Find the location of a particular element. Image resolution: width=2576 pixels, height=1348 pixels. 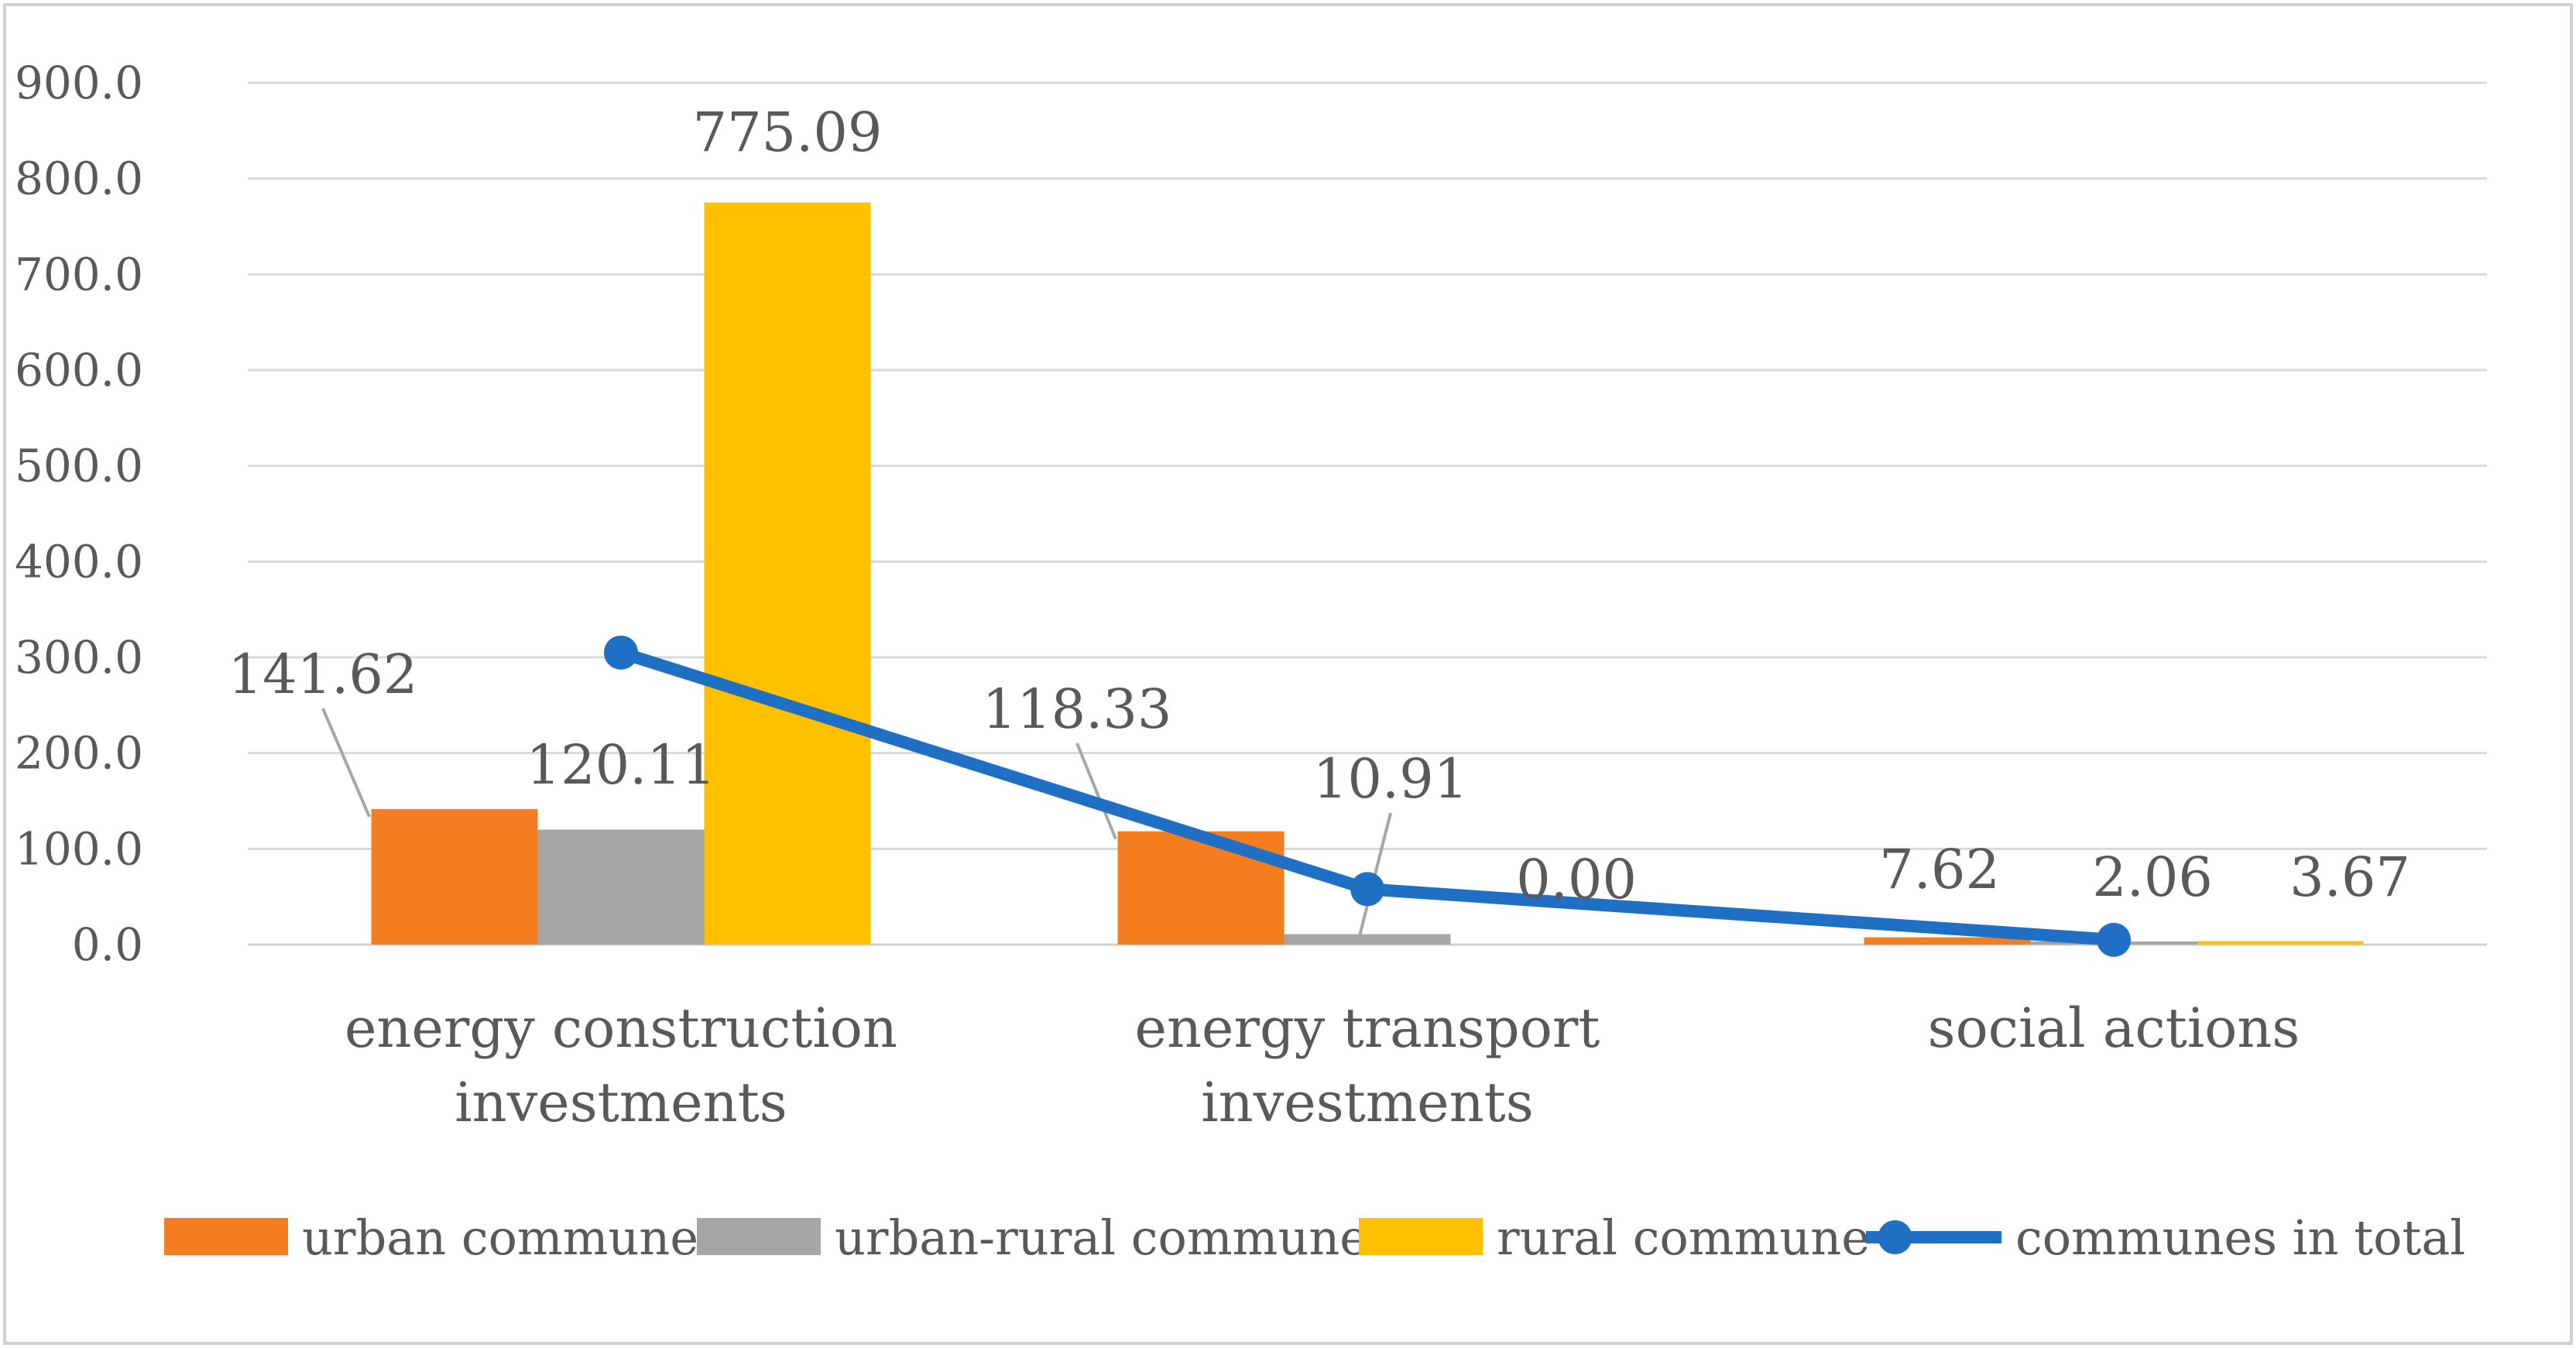

y-tick-label: 0.0 is located at coordinates (107, 945).